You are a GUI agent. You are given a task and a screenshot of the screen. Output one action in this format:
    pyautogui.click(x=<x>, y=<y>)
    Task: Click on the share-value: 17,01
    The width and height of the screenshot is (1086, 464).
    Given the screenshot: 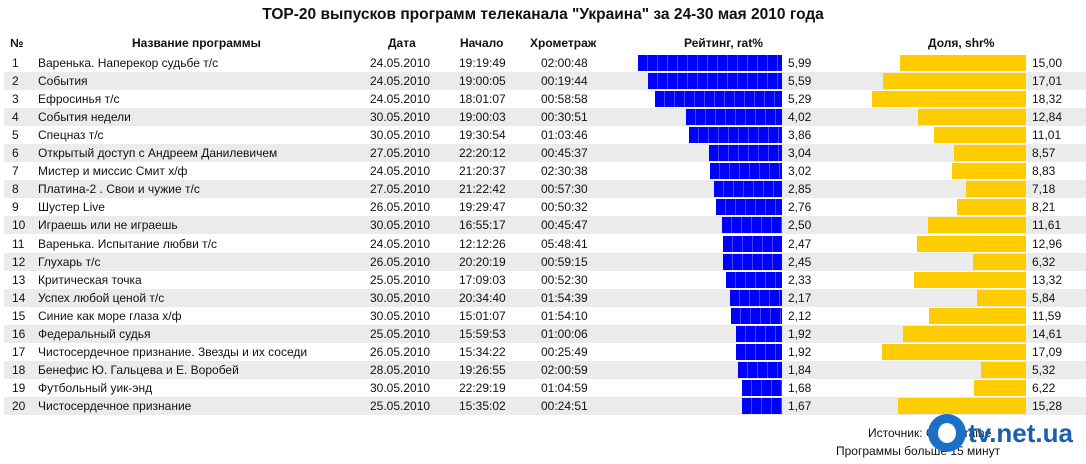 What is the action you would take?
    pyautogui.click(x=1047, y=81)
    